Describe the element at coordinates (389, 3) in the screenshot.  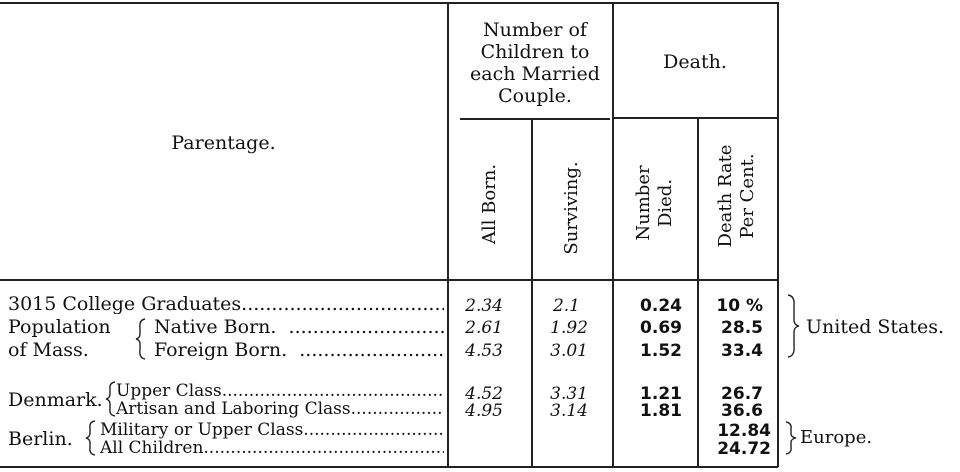
I see `top-rule` at that location.